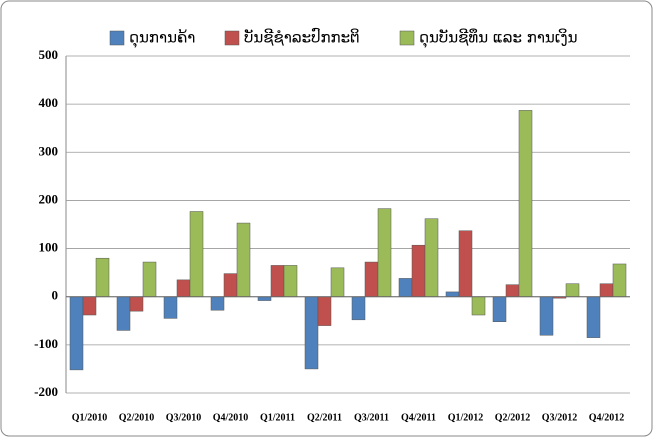 This screenshot has width=654, height=438. What do you see at coordinates (418, 417) in the screenshot?
I see `x-tick-label: Q4/2011` at bounding box center [418, 417].